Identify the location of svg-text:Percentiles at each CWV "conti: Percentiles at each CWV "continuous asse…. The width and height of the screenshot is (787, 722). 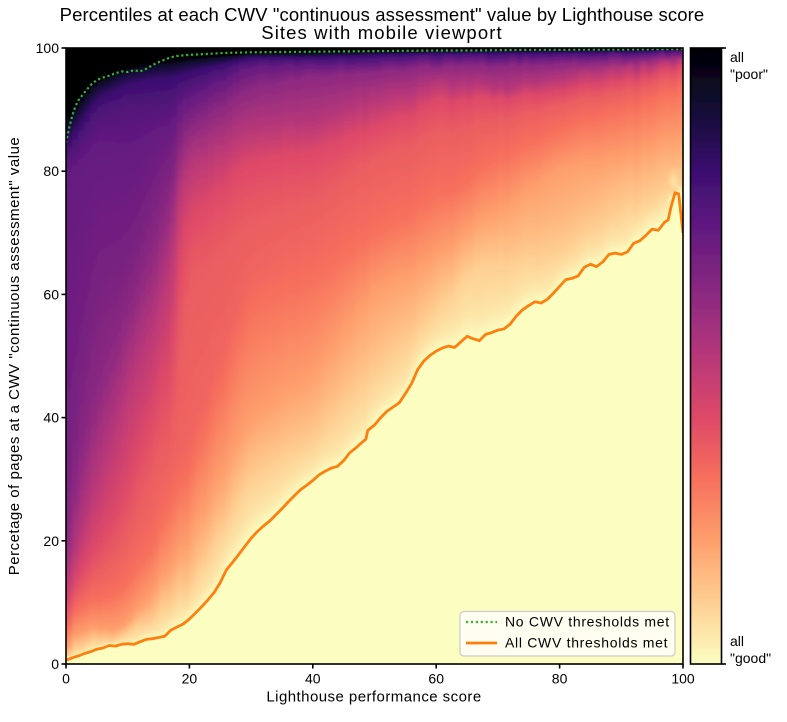
(382, 14).